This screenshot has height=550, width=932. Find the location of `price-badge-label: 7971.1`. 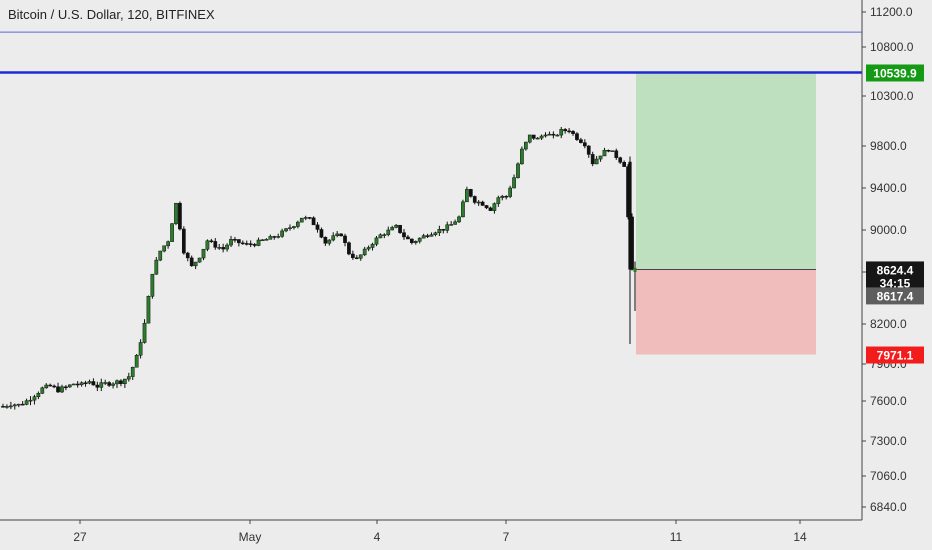

price-badge-label: 7971.1 is located at coordinates (895, 356).